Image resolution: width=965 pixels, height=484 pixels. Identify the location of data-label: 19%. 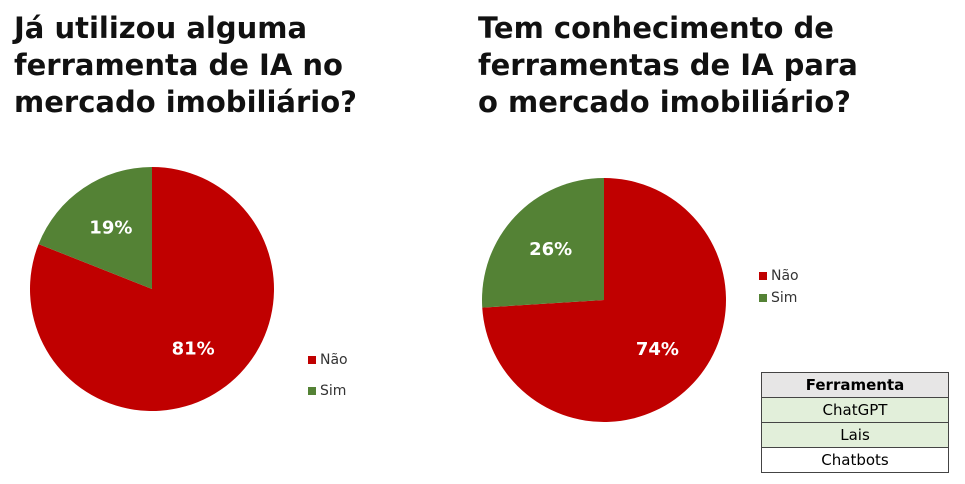
(110, 227).